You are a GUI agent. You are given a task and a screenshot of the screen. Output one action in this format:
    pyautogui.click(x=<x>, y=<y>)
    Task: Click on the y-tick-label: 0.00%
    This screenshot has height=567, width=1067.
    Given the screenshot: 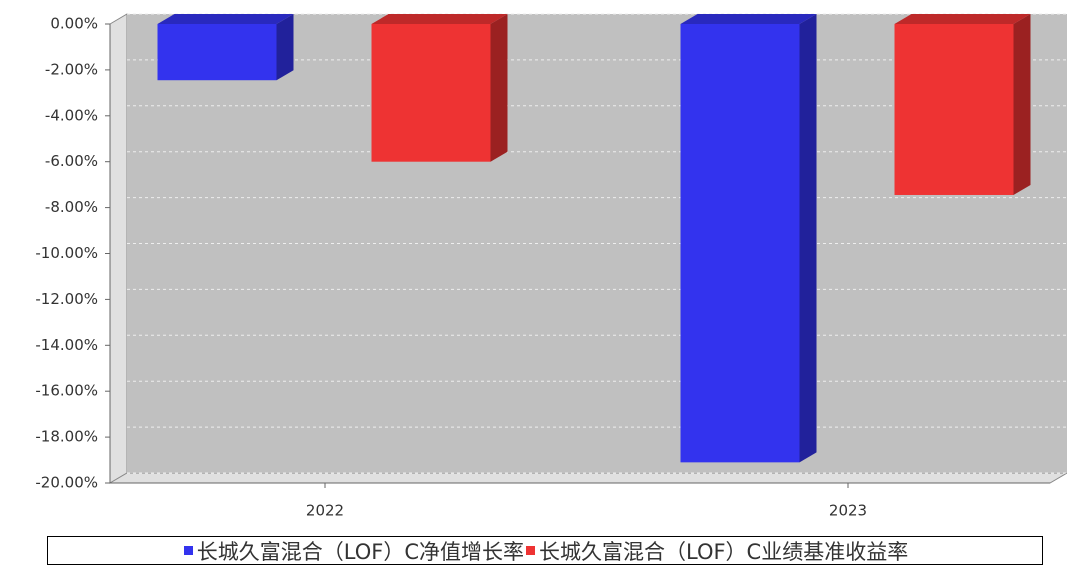 What is the action you would take?
    pyautogui.click(x=74, y=24)
    